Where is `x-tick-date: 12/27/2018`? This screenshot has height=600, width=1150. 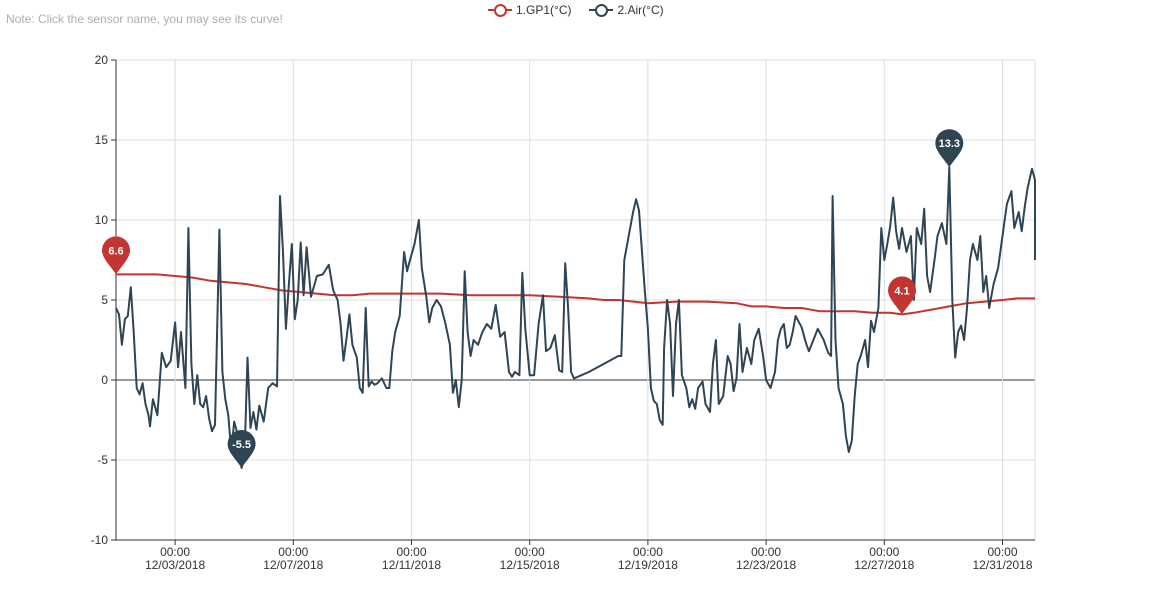
x-tick-date: 12/27/2018 is located at coordinates (884, 565).